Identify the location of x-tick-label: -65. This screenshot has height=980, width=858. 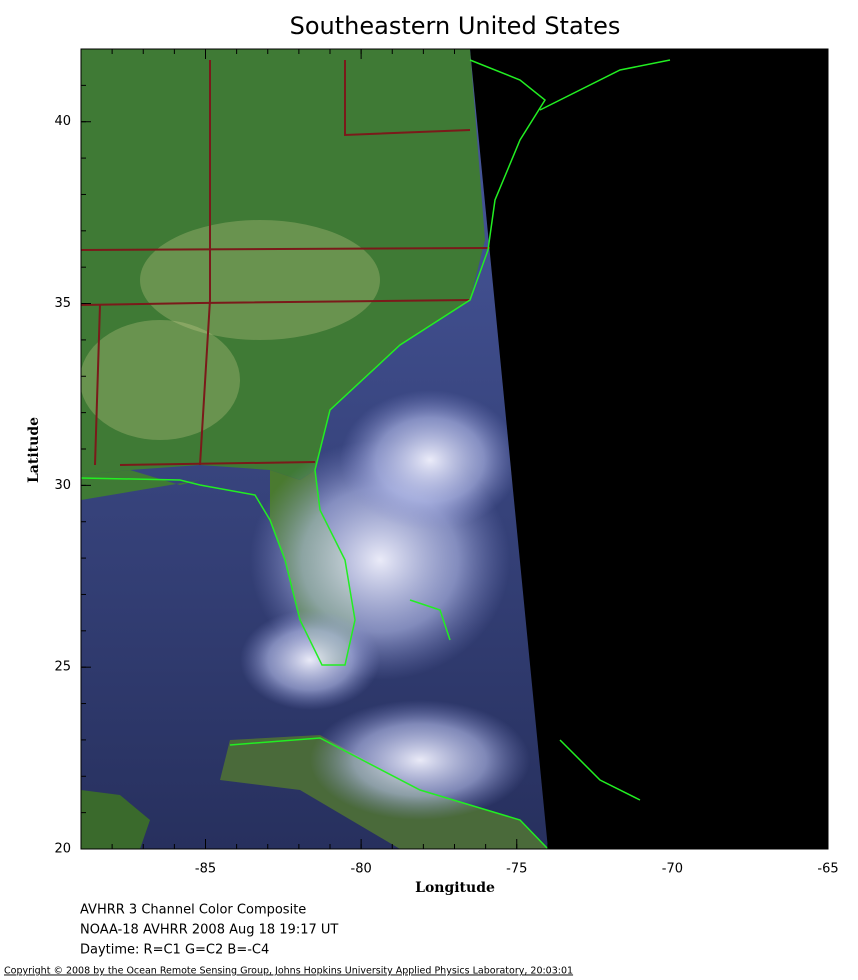
(827, 869).